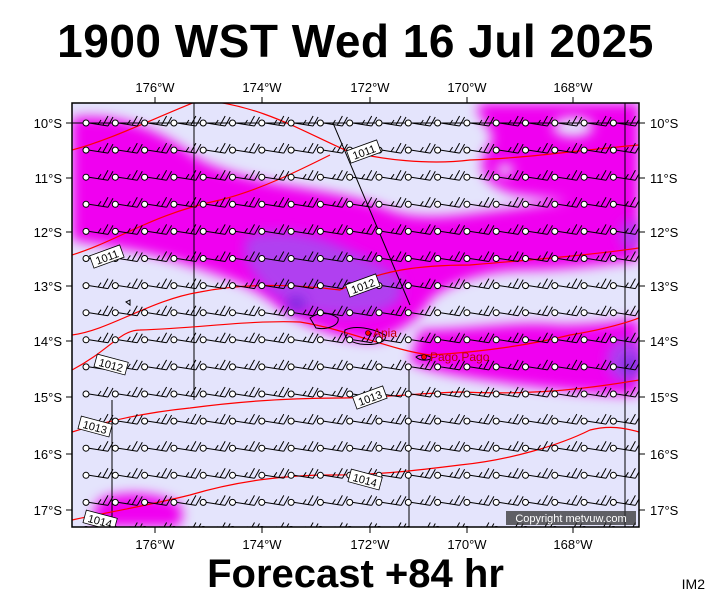  What do you see at coordinates (427, 345) in the screenshot?
I see `place-markers: Apia Pago Pago` at bounding box center [427, 345].